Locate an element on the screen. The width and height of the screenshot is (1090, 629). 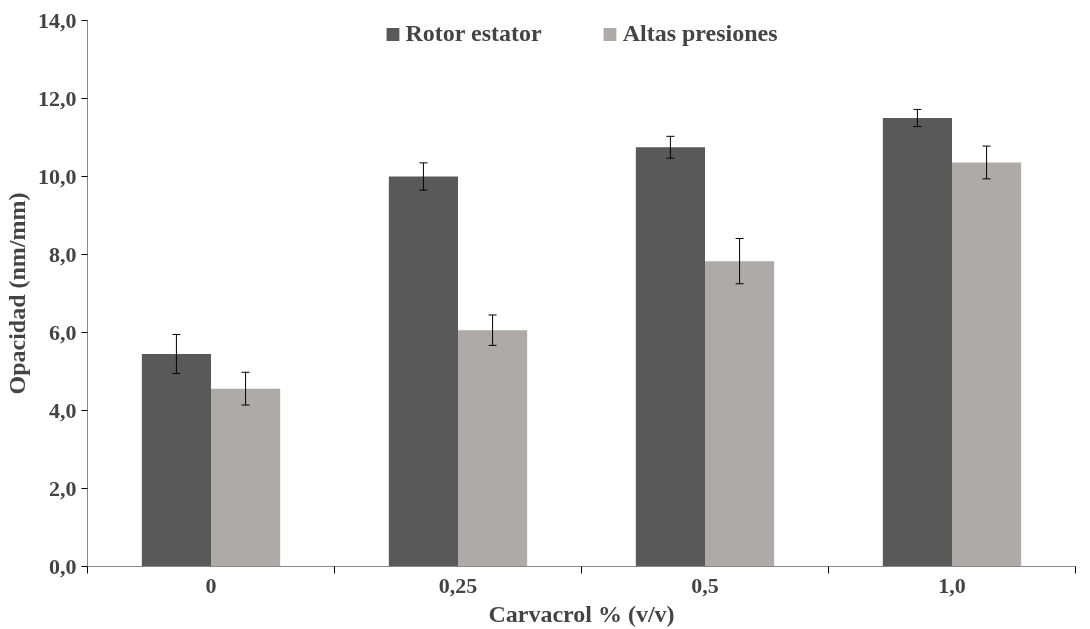
y-tick-label: 4,0 is located at coordinates (63, 410).